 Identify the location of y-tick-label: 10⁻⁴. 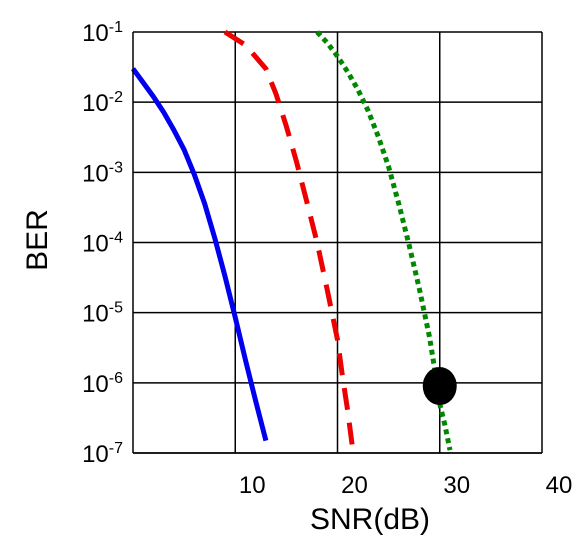
(102, 244).